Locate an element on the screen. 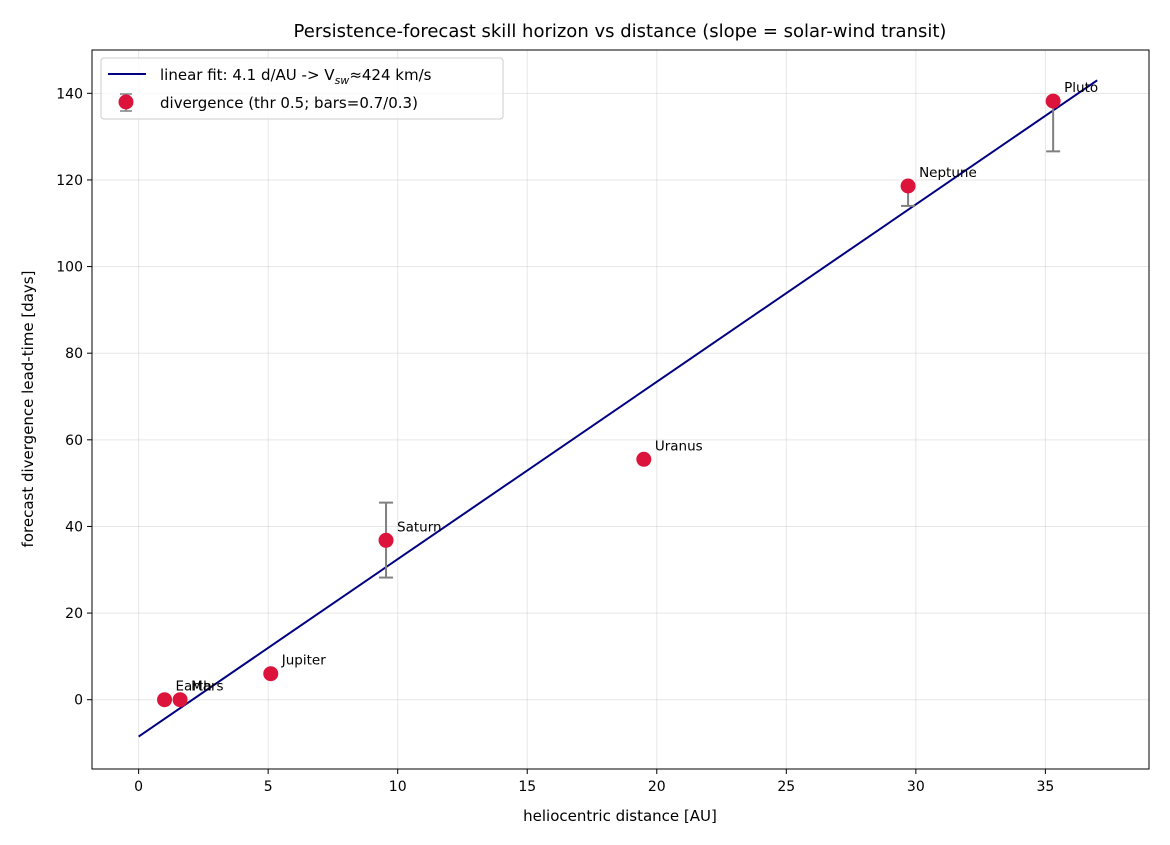  point-annotation: Earth is located at coordinates (194, 687).